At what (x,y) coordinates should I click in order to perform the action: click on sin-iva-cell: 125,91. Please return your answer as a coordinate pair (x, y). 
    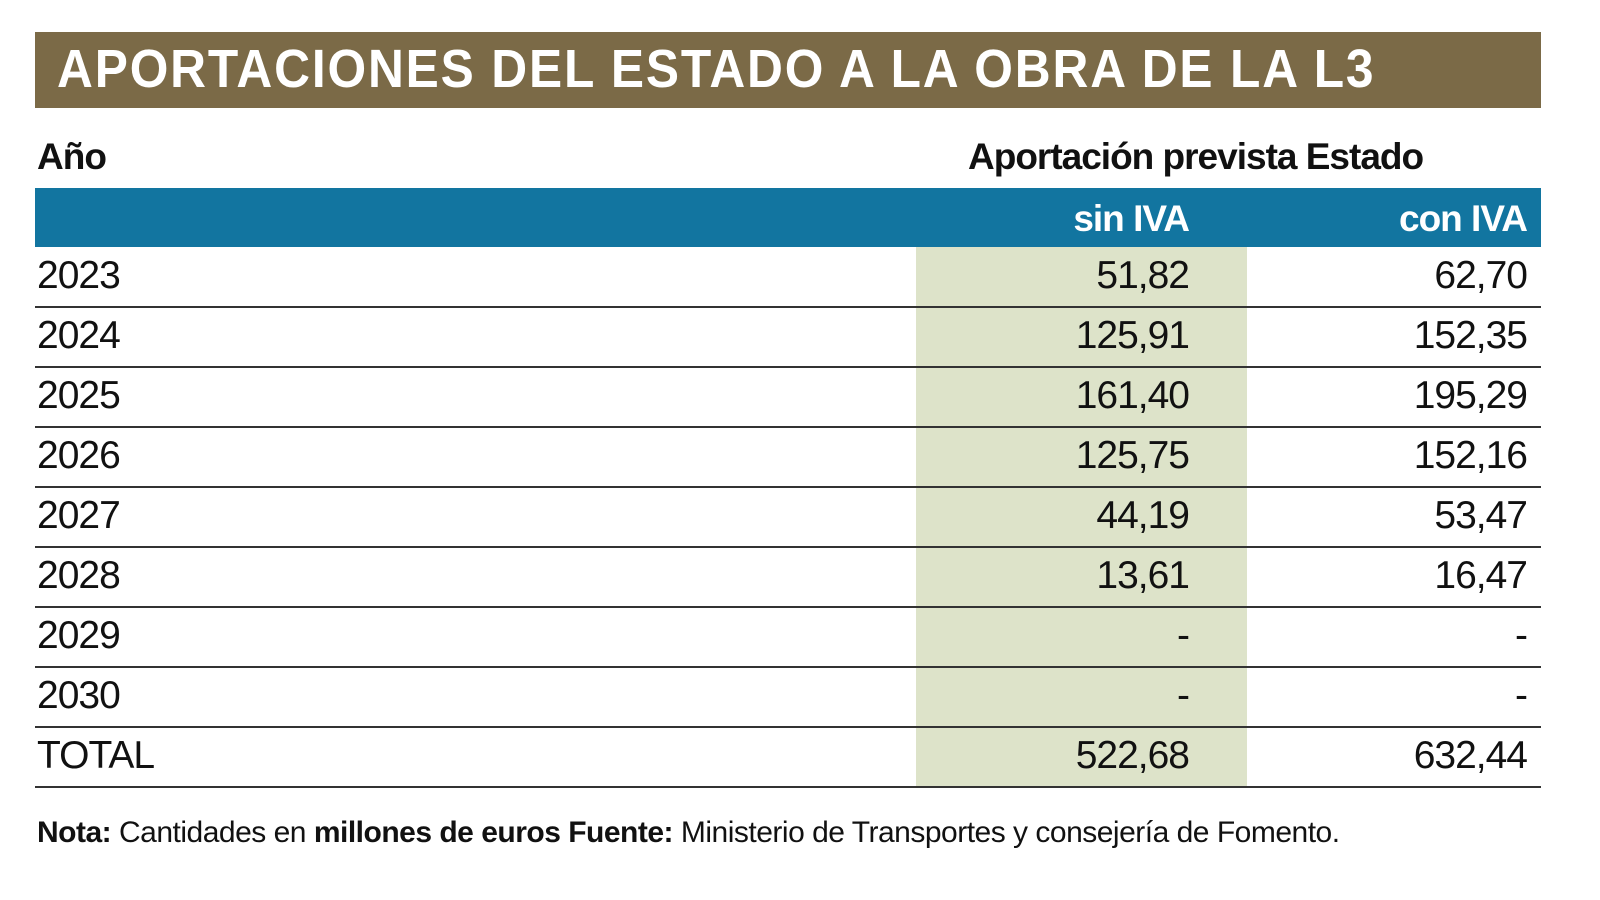
    Looking at the image, I should click on (1132, 335).